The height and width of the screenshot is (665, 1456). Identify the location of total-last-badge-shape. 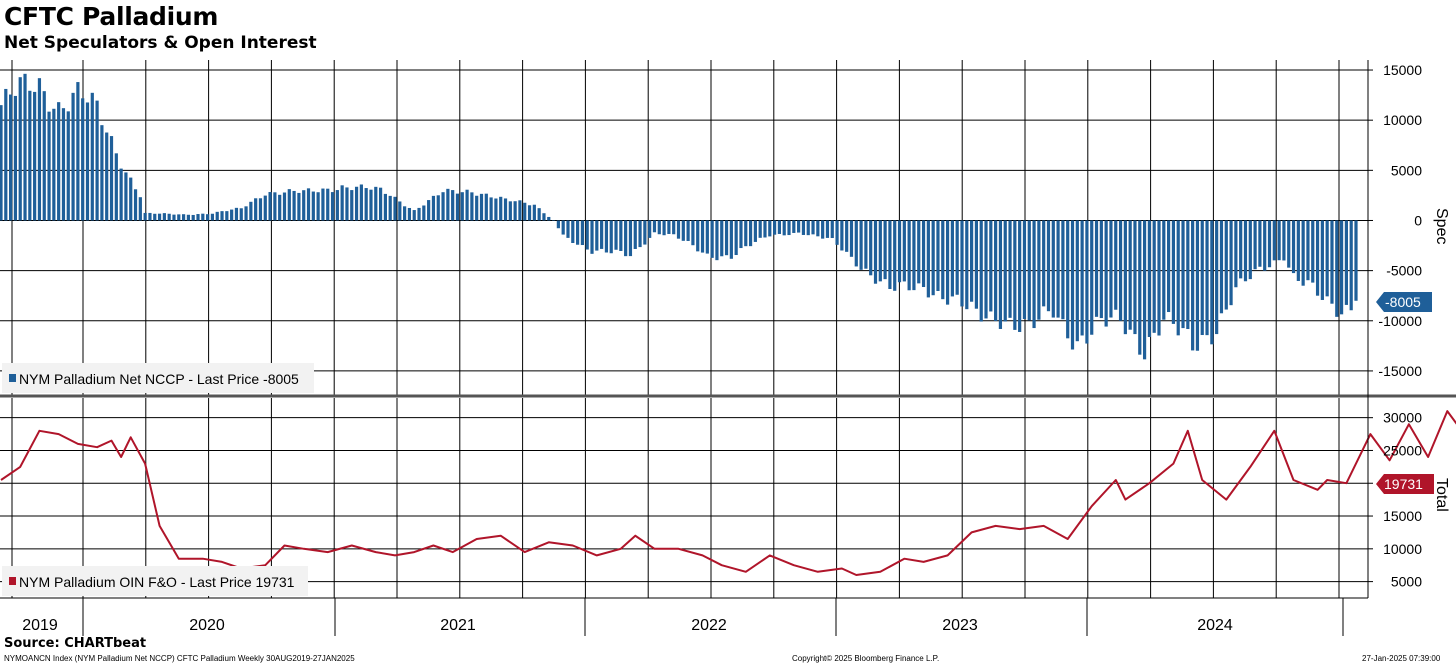
(1405, 484).